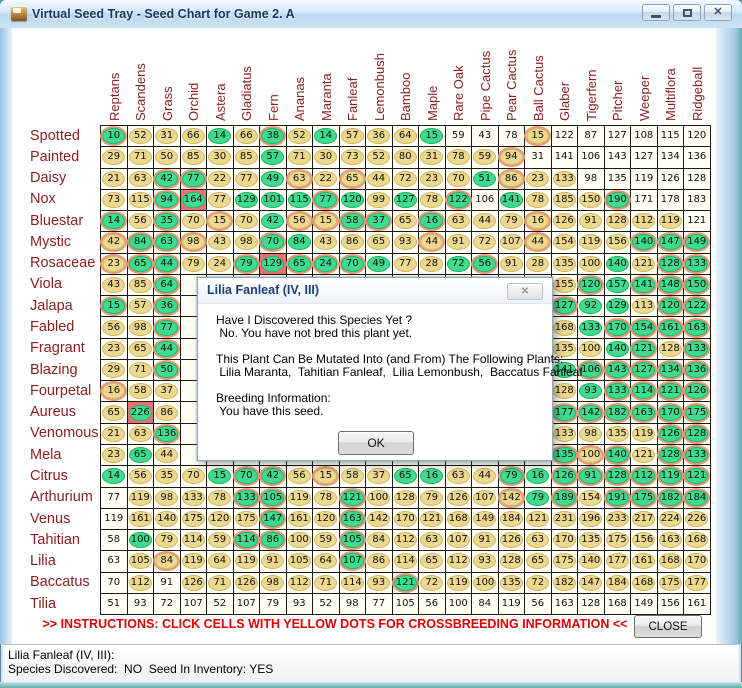 This screenshot has height=688, width=742. I want to click on grid-cell: 73, so click(352, 158).